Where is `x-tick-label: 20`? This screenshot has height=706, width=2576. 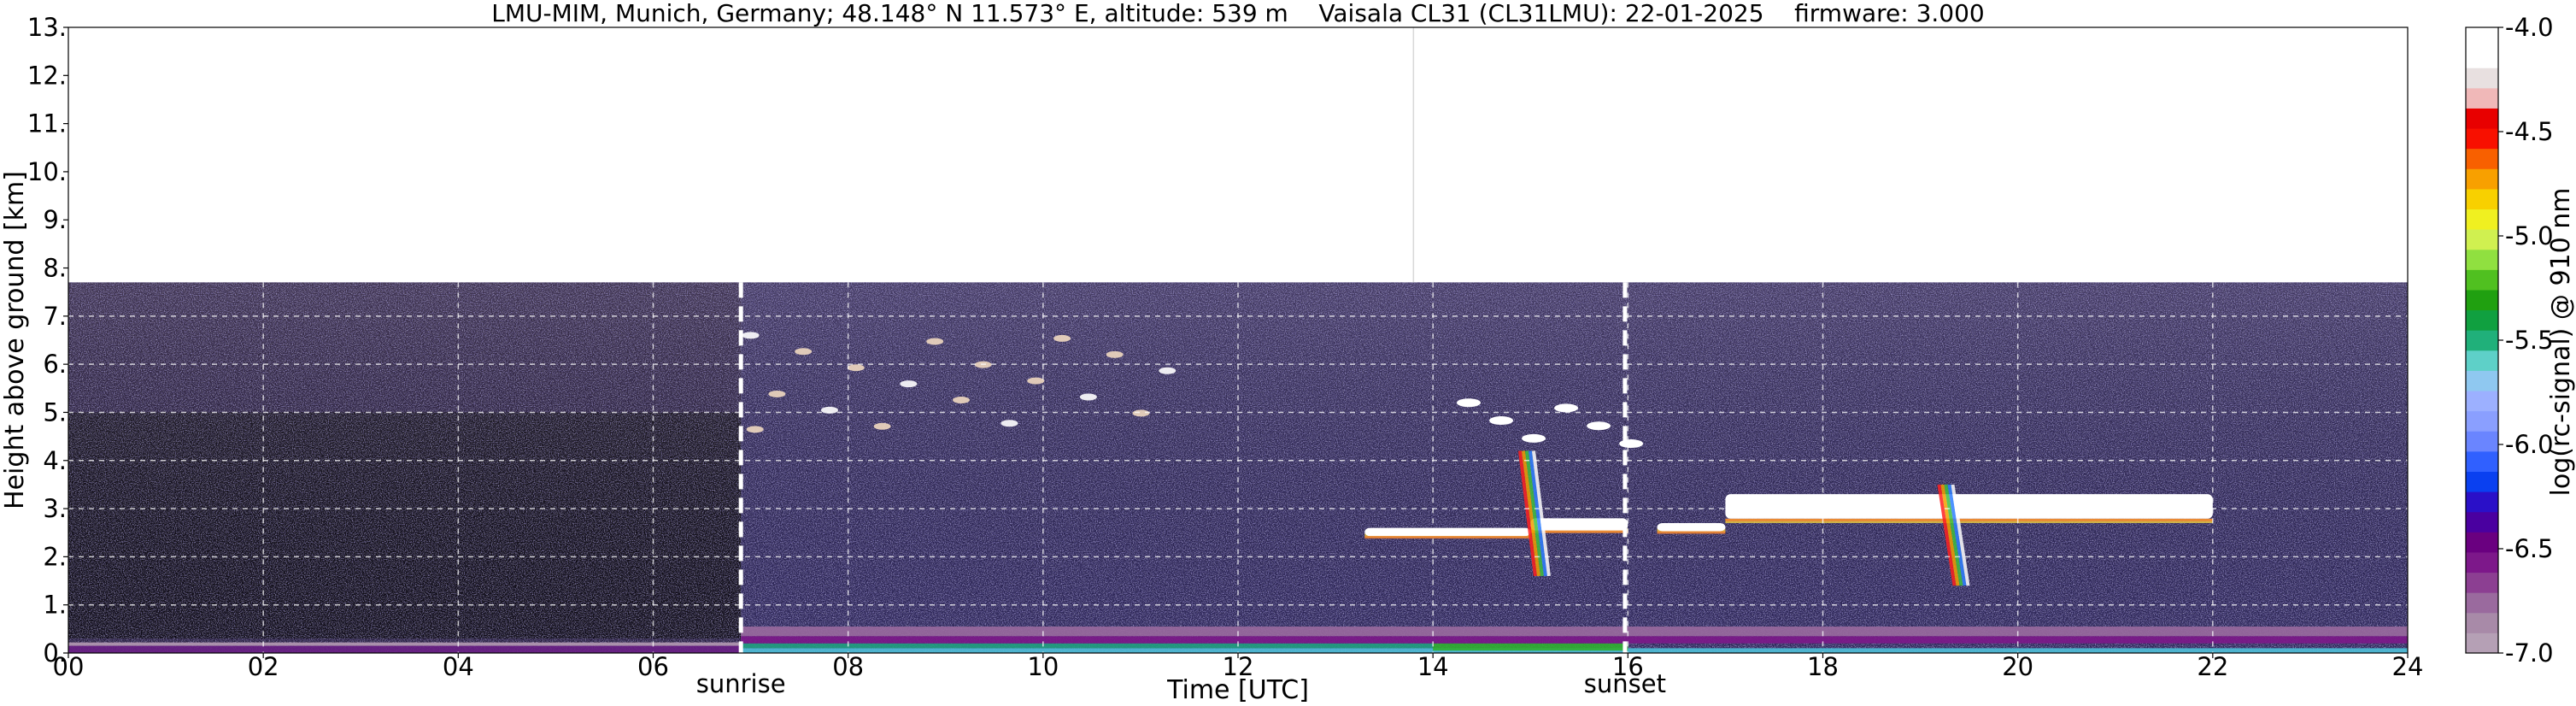
x-tick-label: 20 is located at coordinates (2017, 666).